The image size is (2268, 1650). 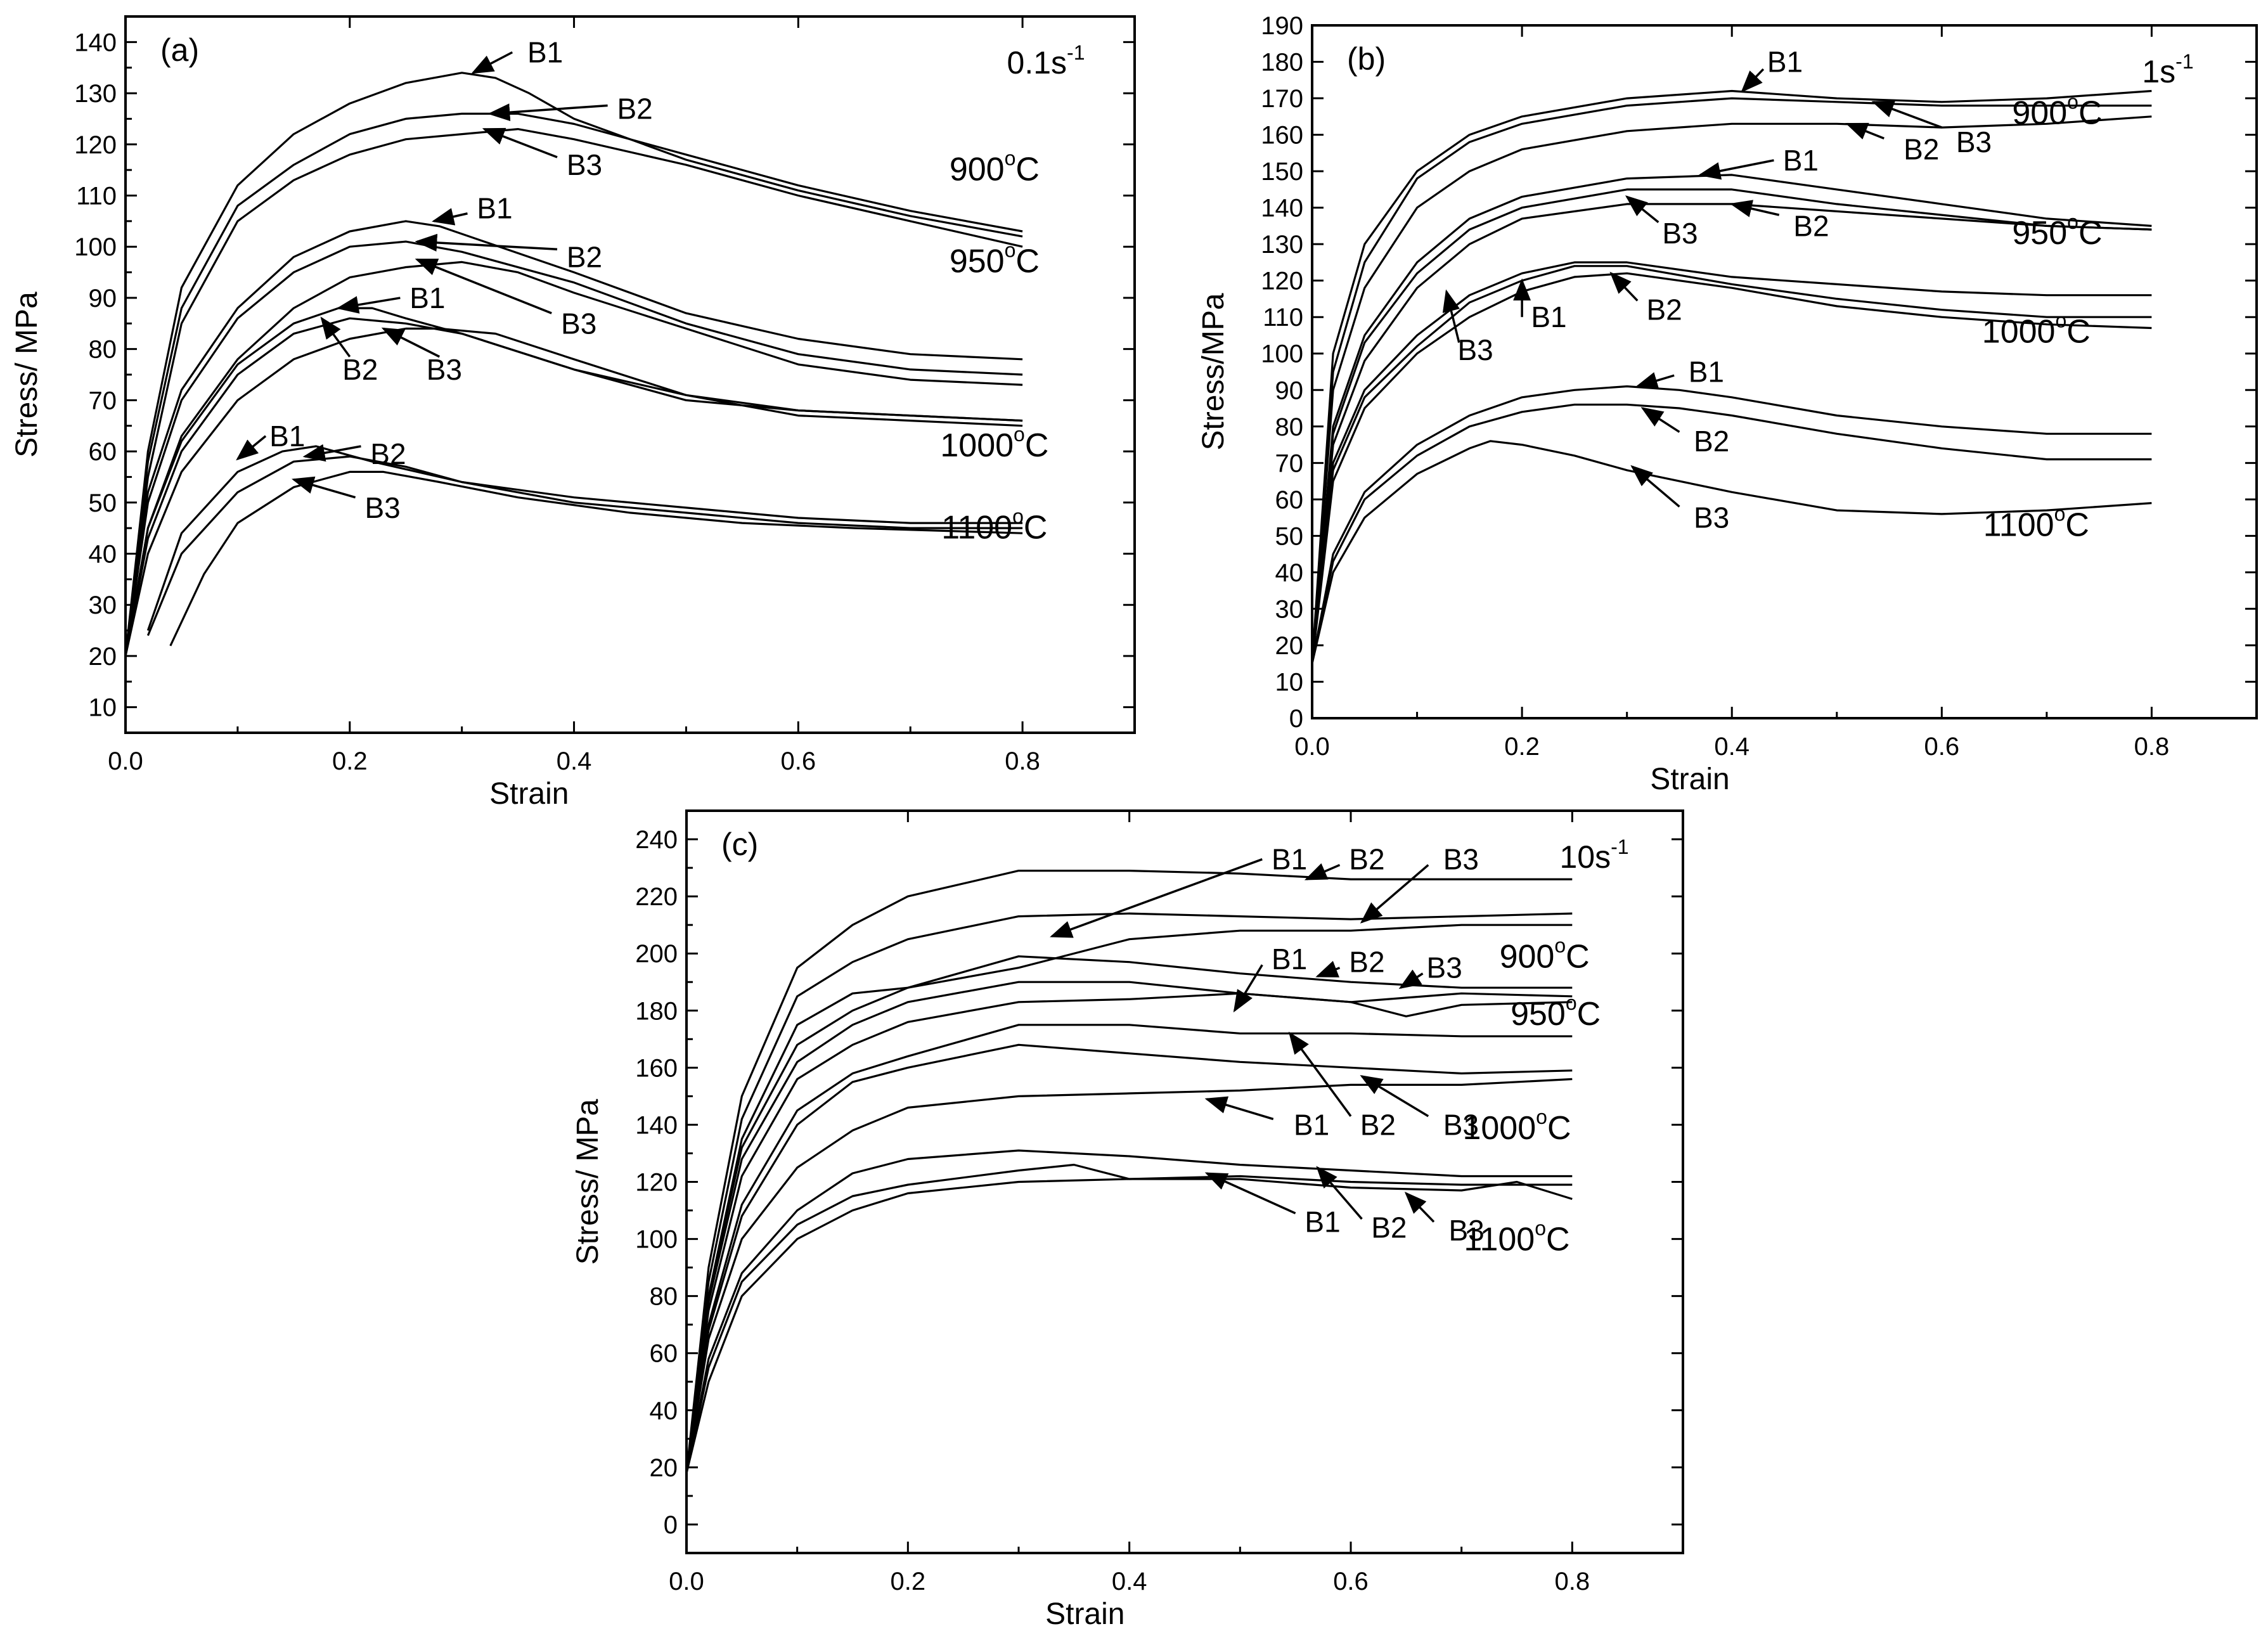 I want to click on panel-a-curve-950-c-b2, so click(x=573, y=449).